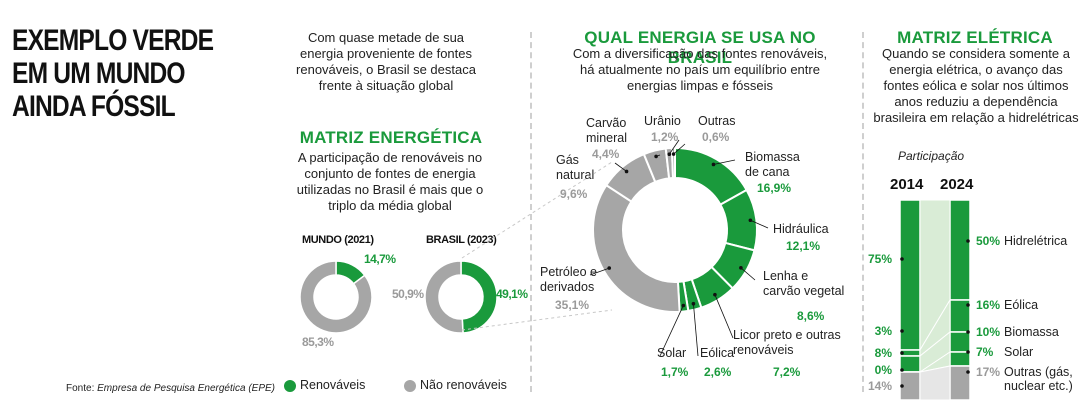  What do you see at coordinates (455, 385) in the screenshot?
I see `legend-nao-renovaveis: Não renováveis` at bounding box center [455, 385].